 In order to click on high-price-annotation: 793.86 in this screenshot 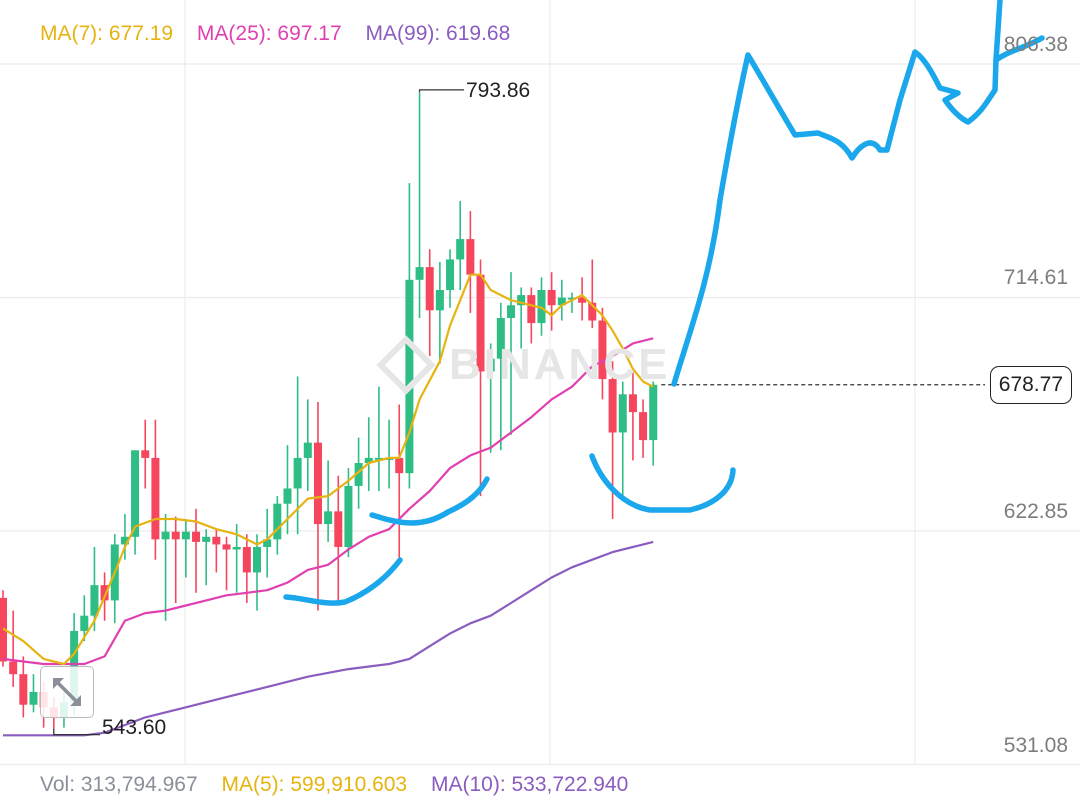, I will do `click(498, 90)`.